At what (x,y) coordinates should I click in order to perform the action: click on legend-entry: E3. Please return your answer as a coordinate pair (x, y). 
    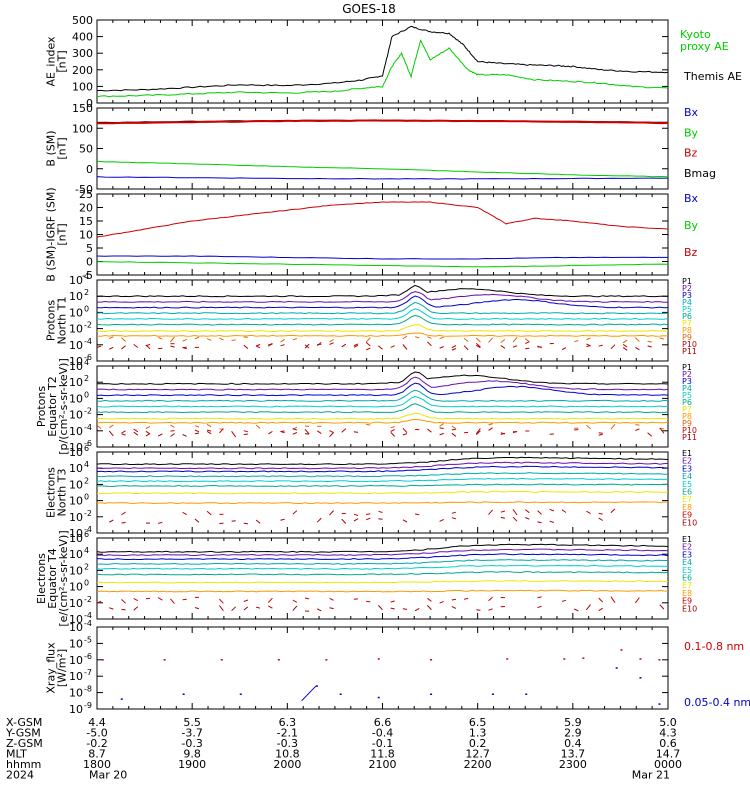
    Looking at the image, I should click on (687, 468).